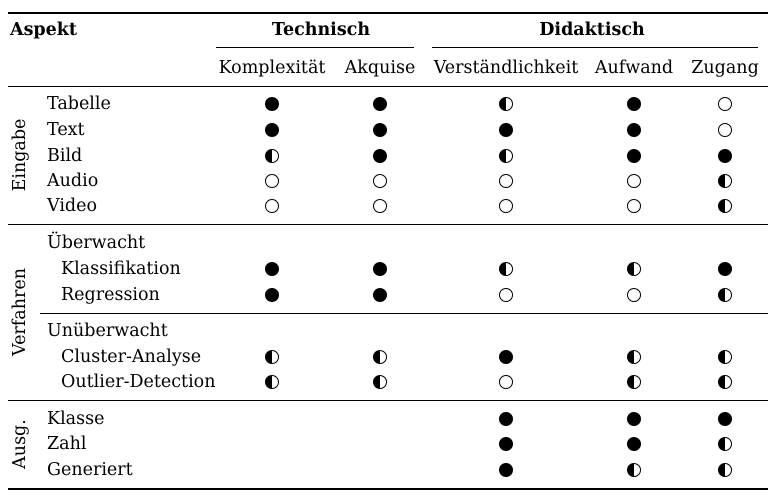 The image size is (777, 501). Describe the element at coordinates (121, 269) in the screenshot. I see `row-label-klassifikation: Klassifikation` at that location.